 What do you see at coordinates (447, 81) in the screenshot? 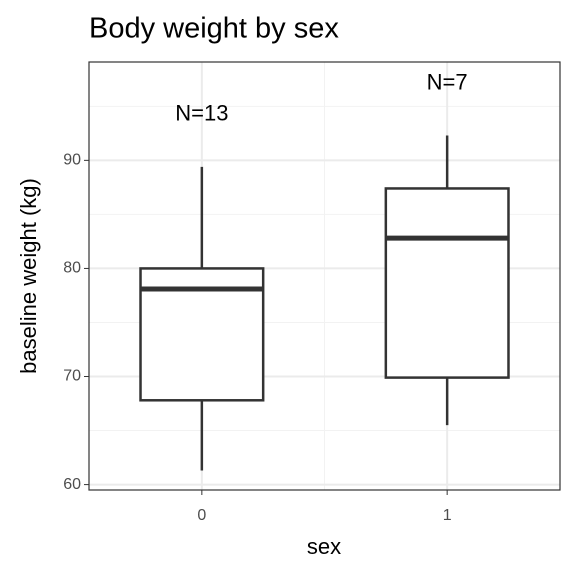
I see `annotation: N=7` at bounding box center [447, 81].